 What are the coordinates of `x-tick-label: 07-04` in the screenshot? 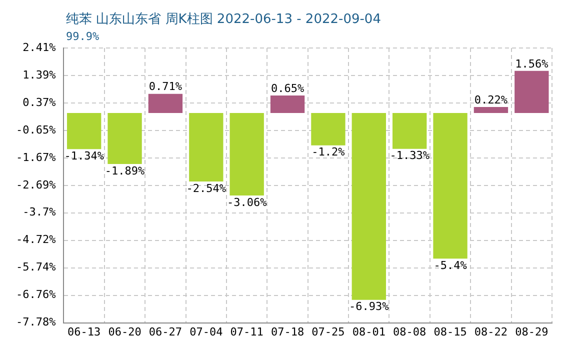 It's located at (207, 331).